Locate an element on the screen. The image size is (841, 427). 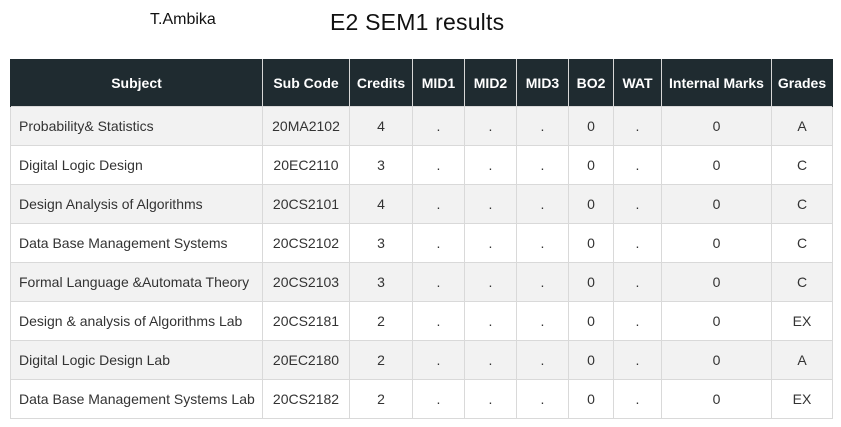
column-header-mid2: MID2 is located at coordinates (490, 83).